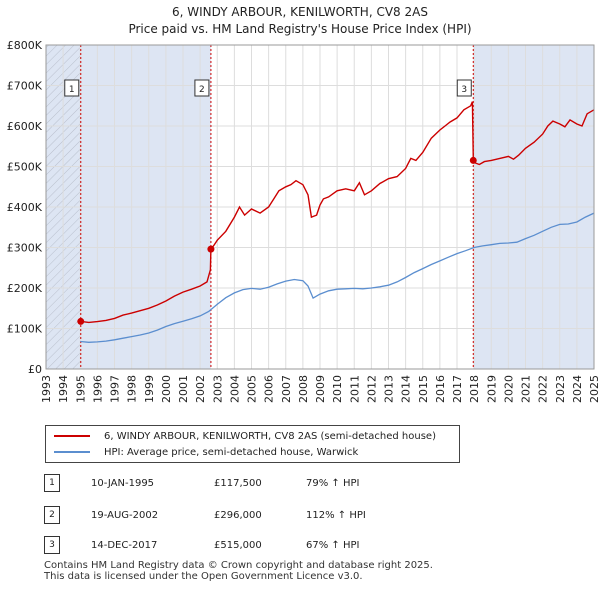 Image resolution: width=600 pixels, height=590 pixels. Describe the element at coordinates (440, 389) in the screenshot. I see `x-tick-label: 2016` at that location.